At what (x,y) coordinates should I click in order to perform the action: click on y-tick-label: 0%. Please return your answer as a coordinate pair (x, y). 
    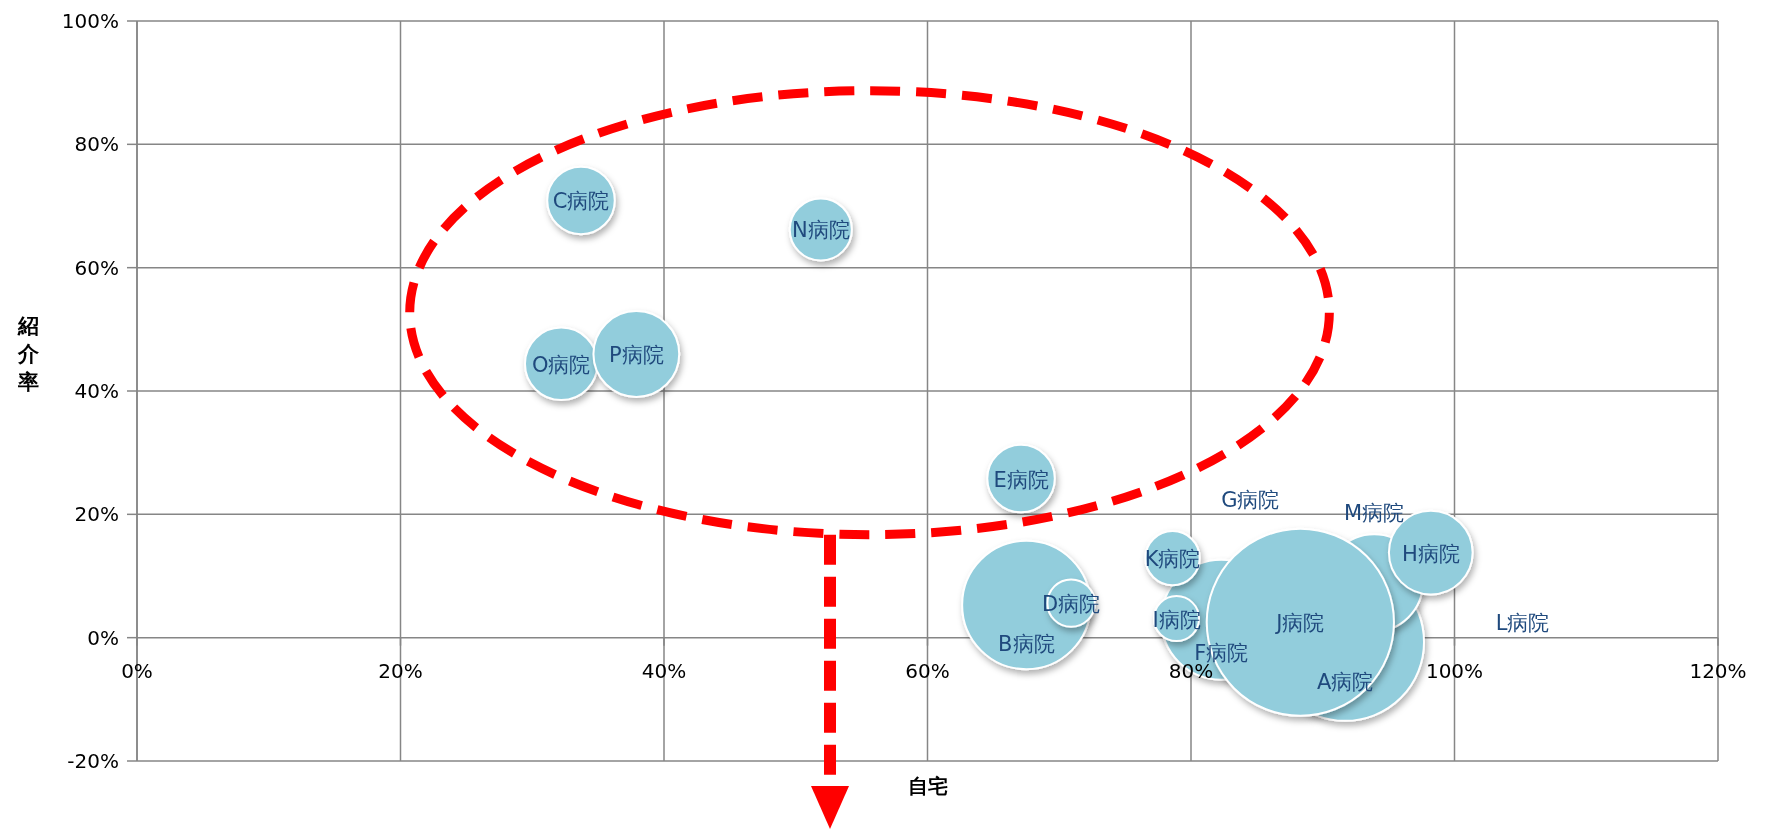
    Looking at the image, I should click on (103, 637).